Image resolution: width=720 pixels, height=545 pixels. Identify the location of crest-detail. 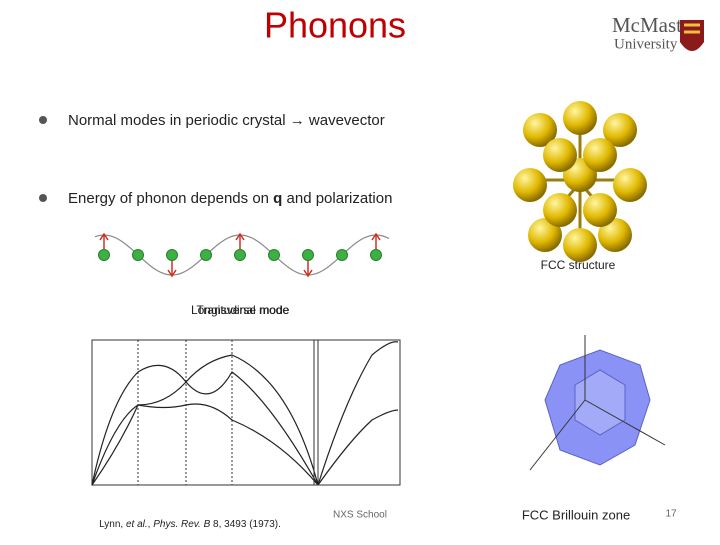
(692, 28).